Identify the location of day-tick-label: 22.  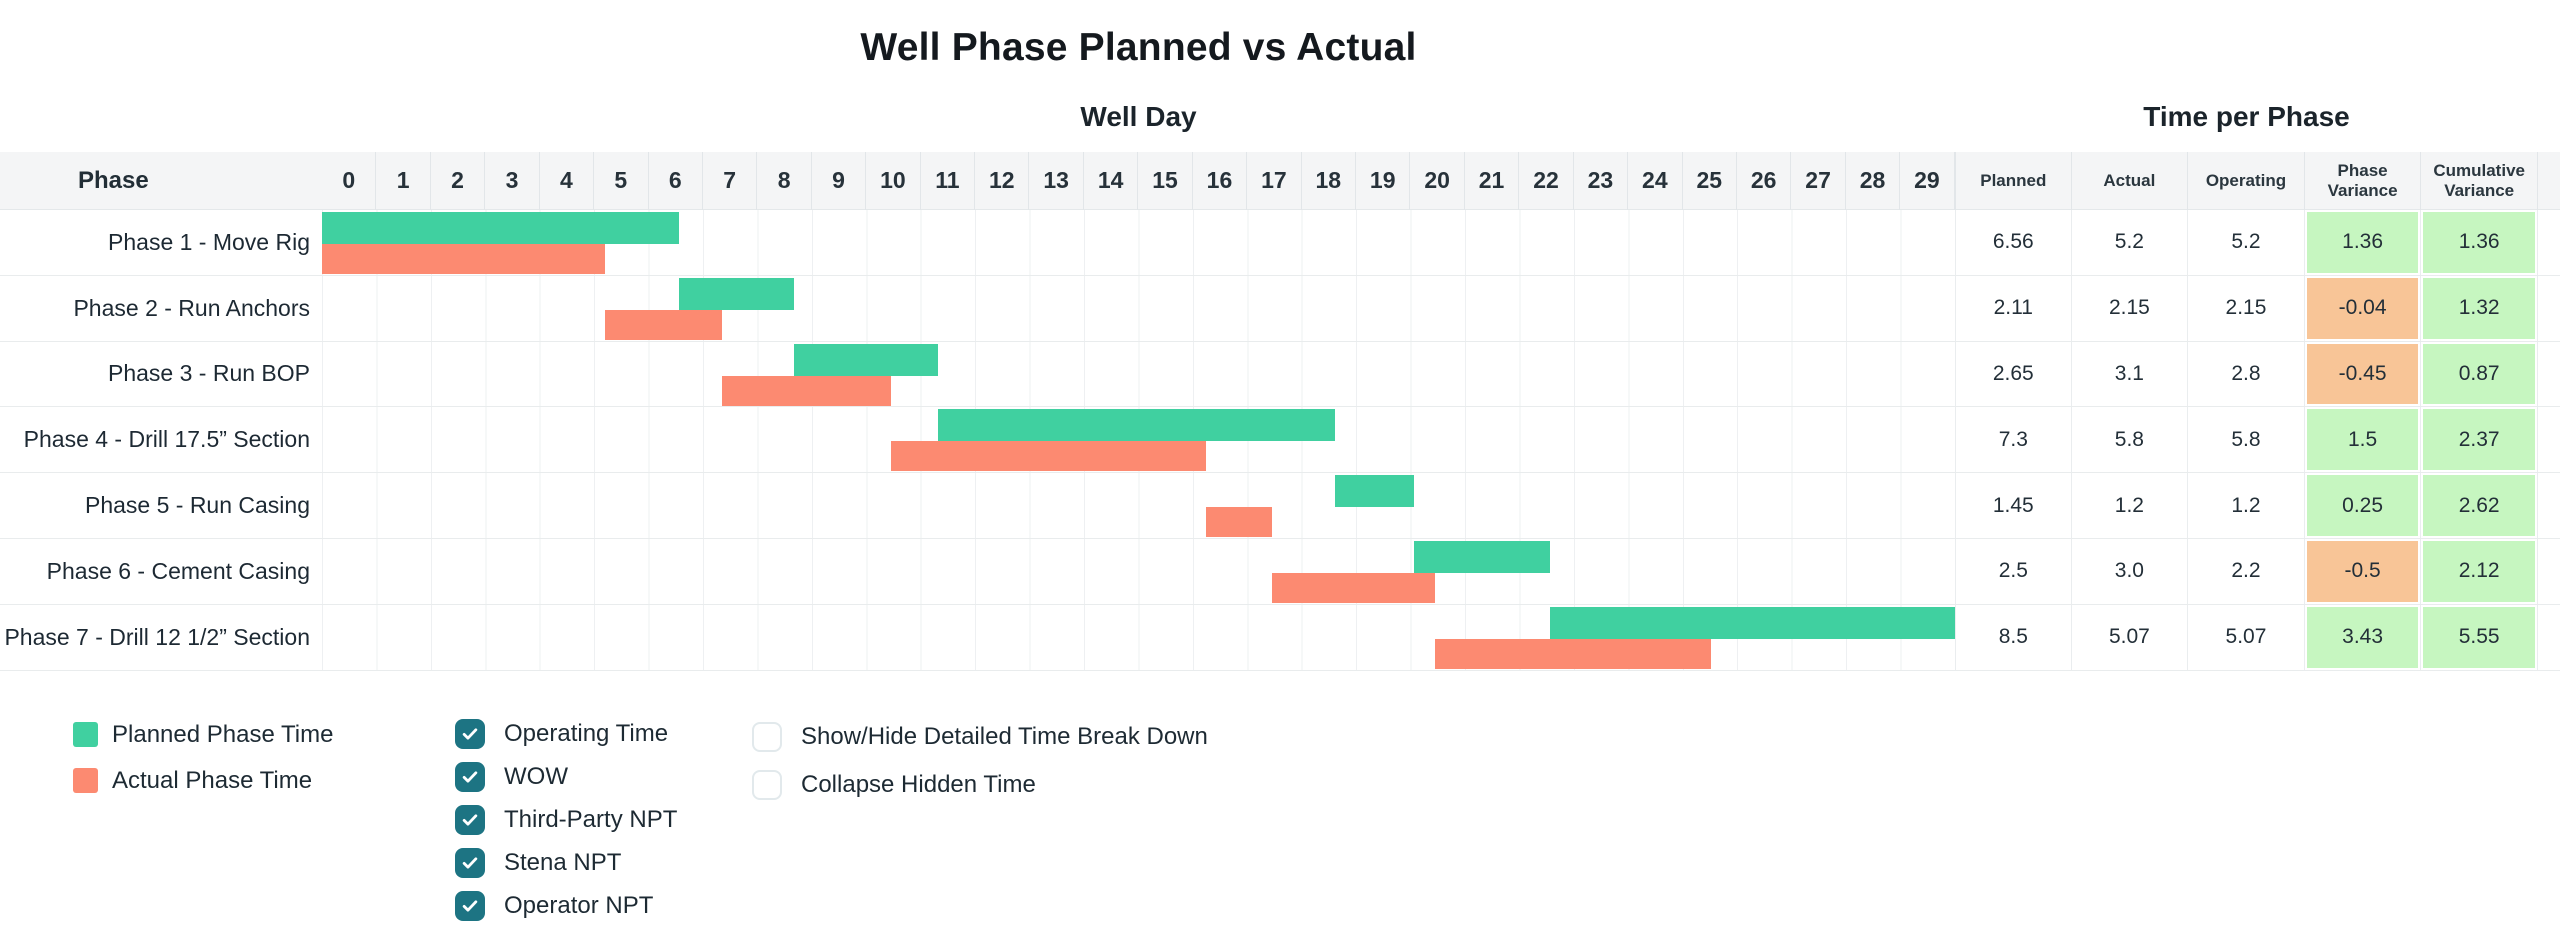
(1546, 181).